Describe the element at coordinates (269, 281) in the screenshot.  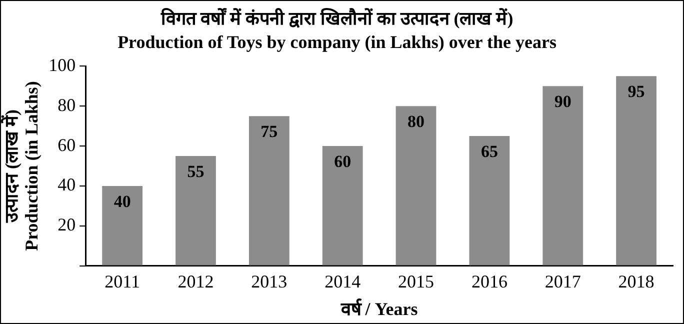
I see `x-tick-label: 2013` at that location.